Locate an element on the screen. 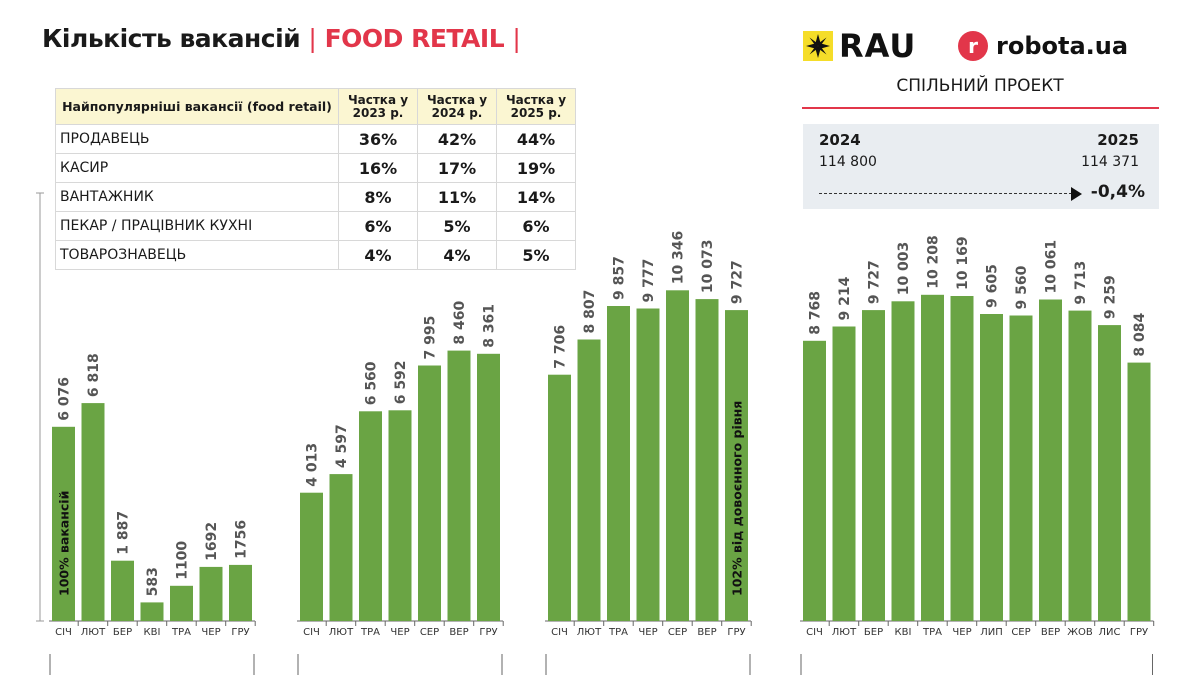 Image resolution: width=1200 pixels, height=675 pixels. table-row: ПЕКАР / ПРАЦІВНИК КУХНІ 6% 5% 6% is located at coordinates (315, 226).